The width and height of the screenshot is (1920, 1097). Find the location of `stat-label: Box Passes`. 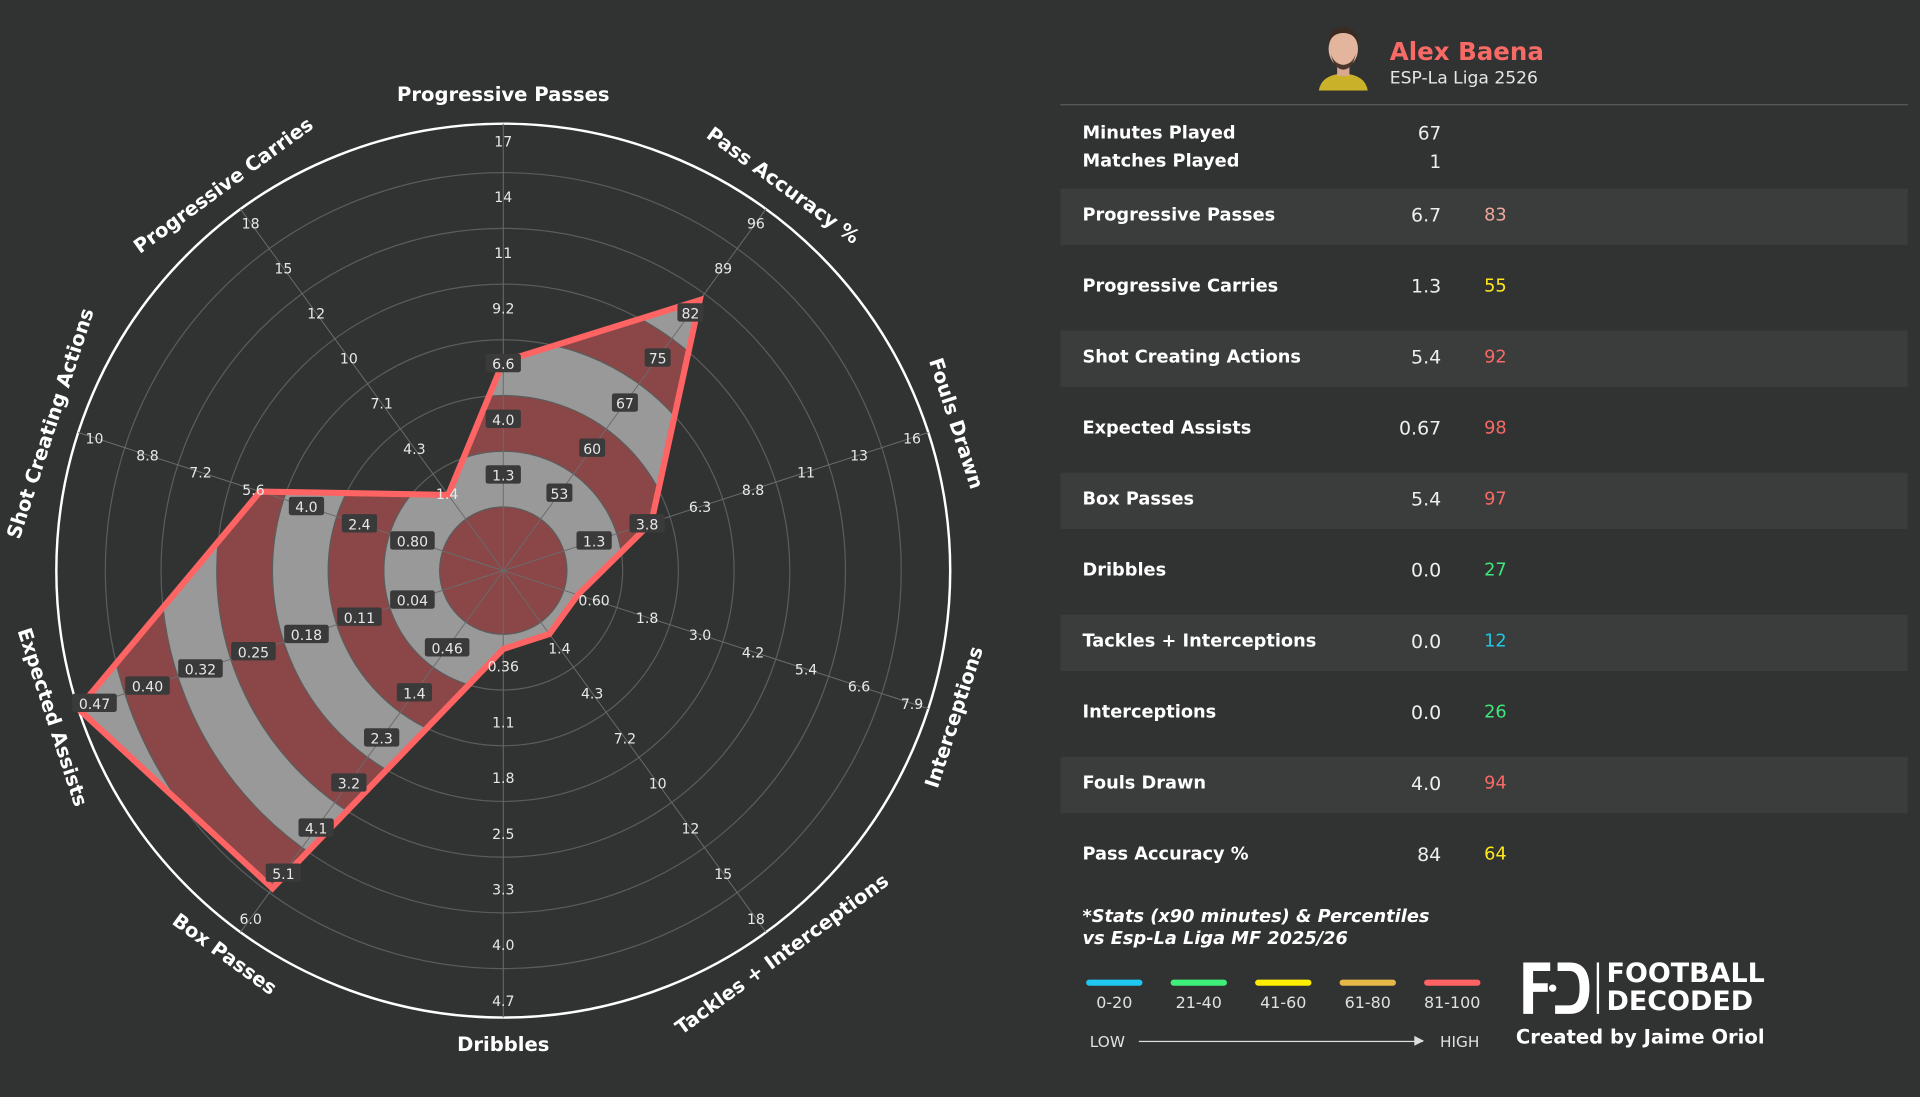

stat-label: Box Passes is located at coordinates (1138, 499).